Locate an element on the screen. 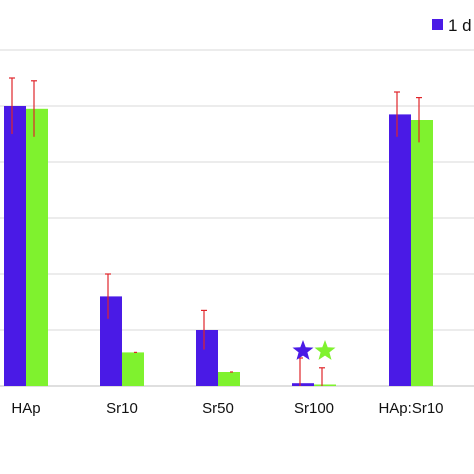 The width and height of the screenshot is (474, 474). x-tick-label-sr50: Sr50 is located at coordinates (218, 408).